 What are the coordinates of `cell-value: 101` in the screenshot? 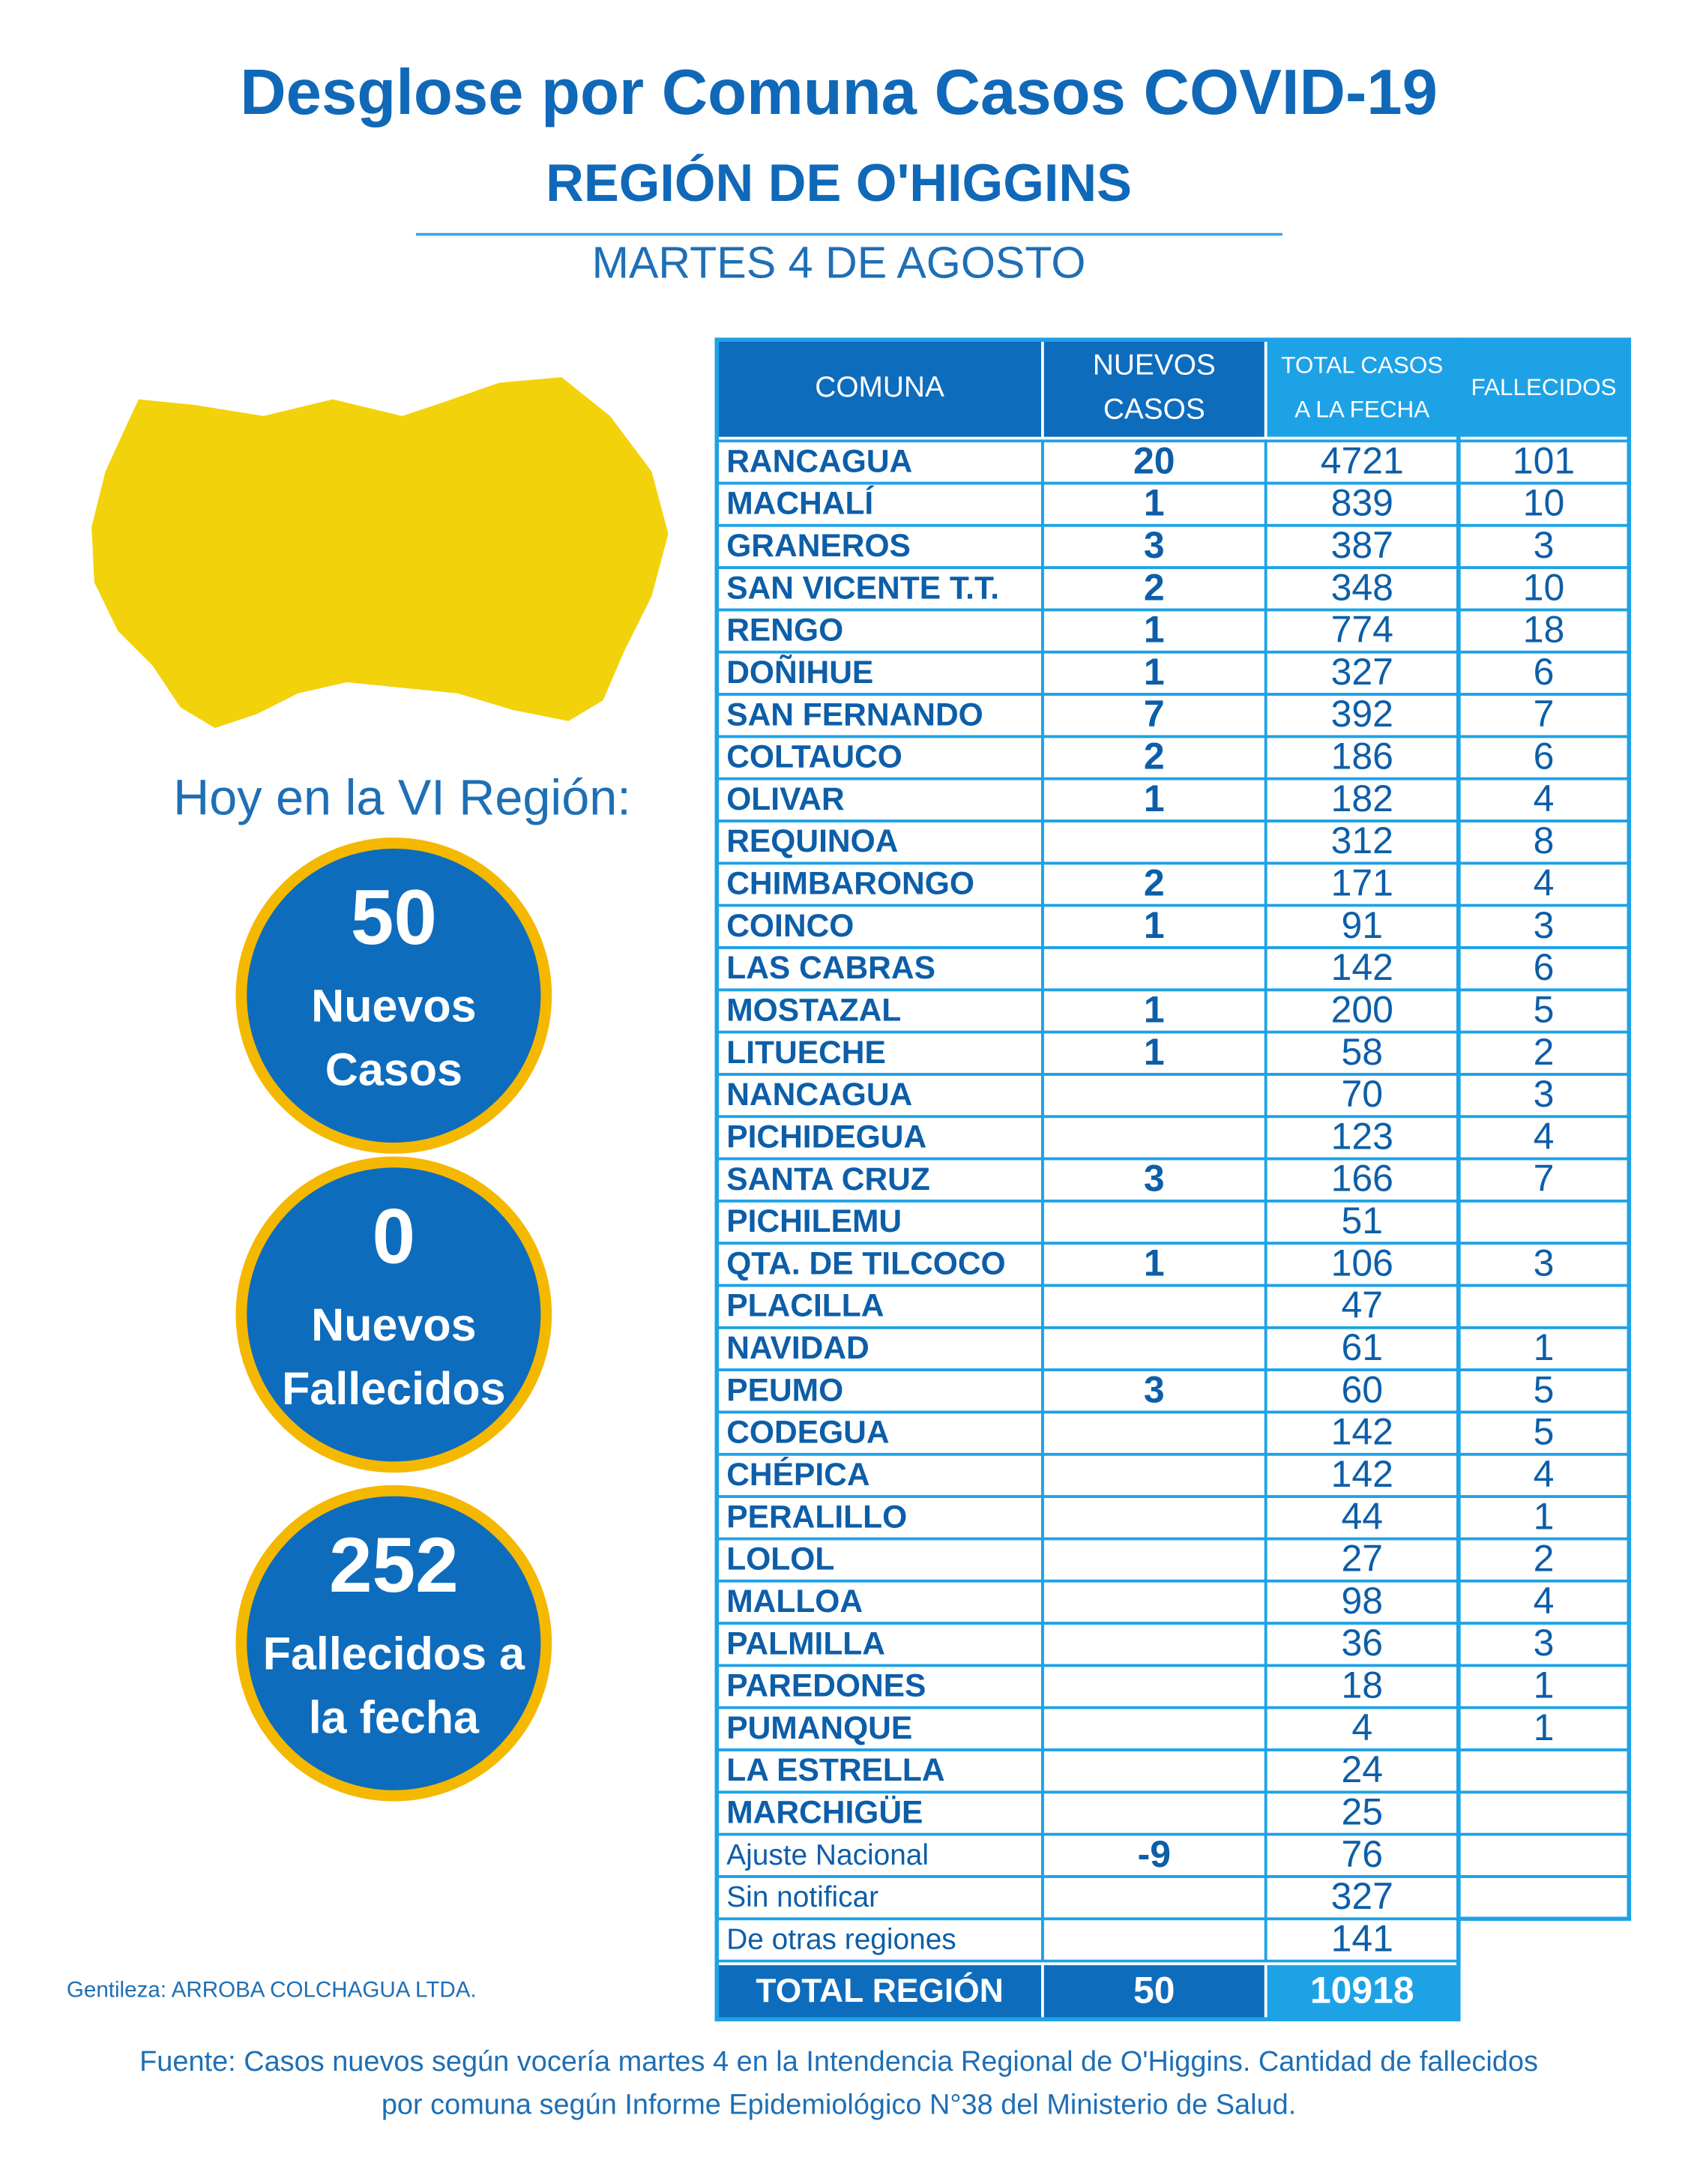 It's located at (1544, 460).